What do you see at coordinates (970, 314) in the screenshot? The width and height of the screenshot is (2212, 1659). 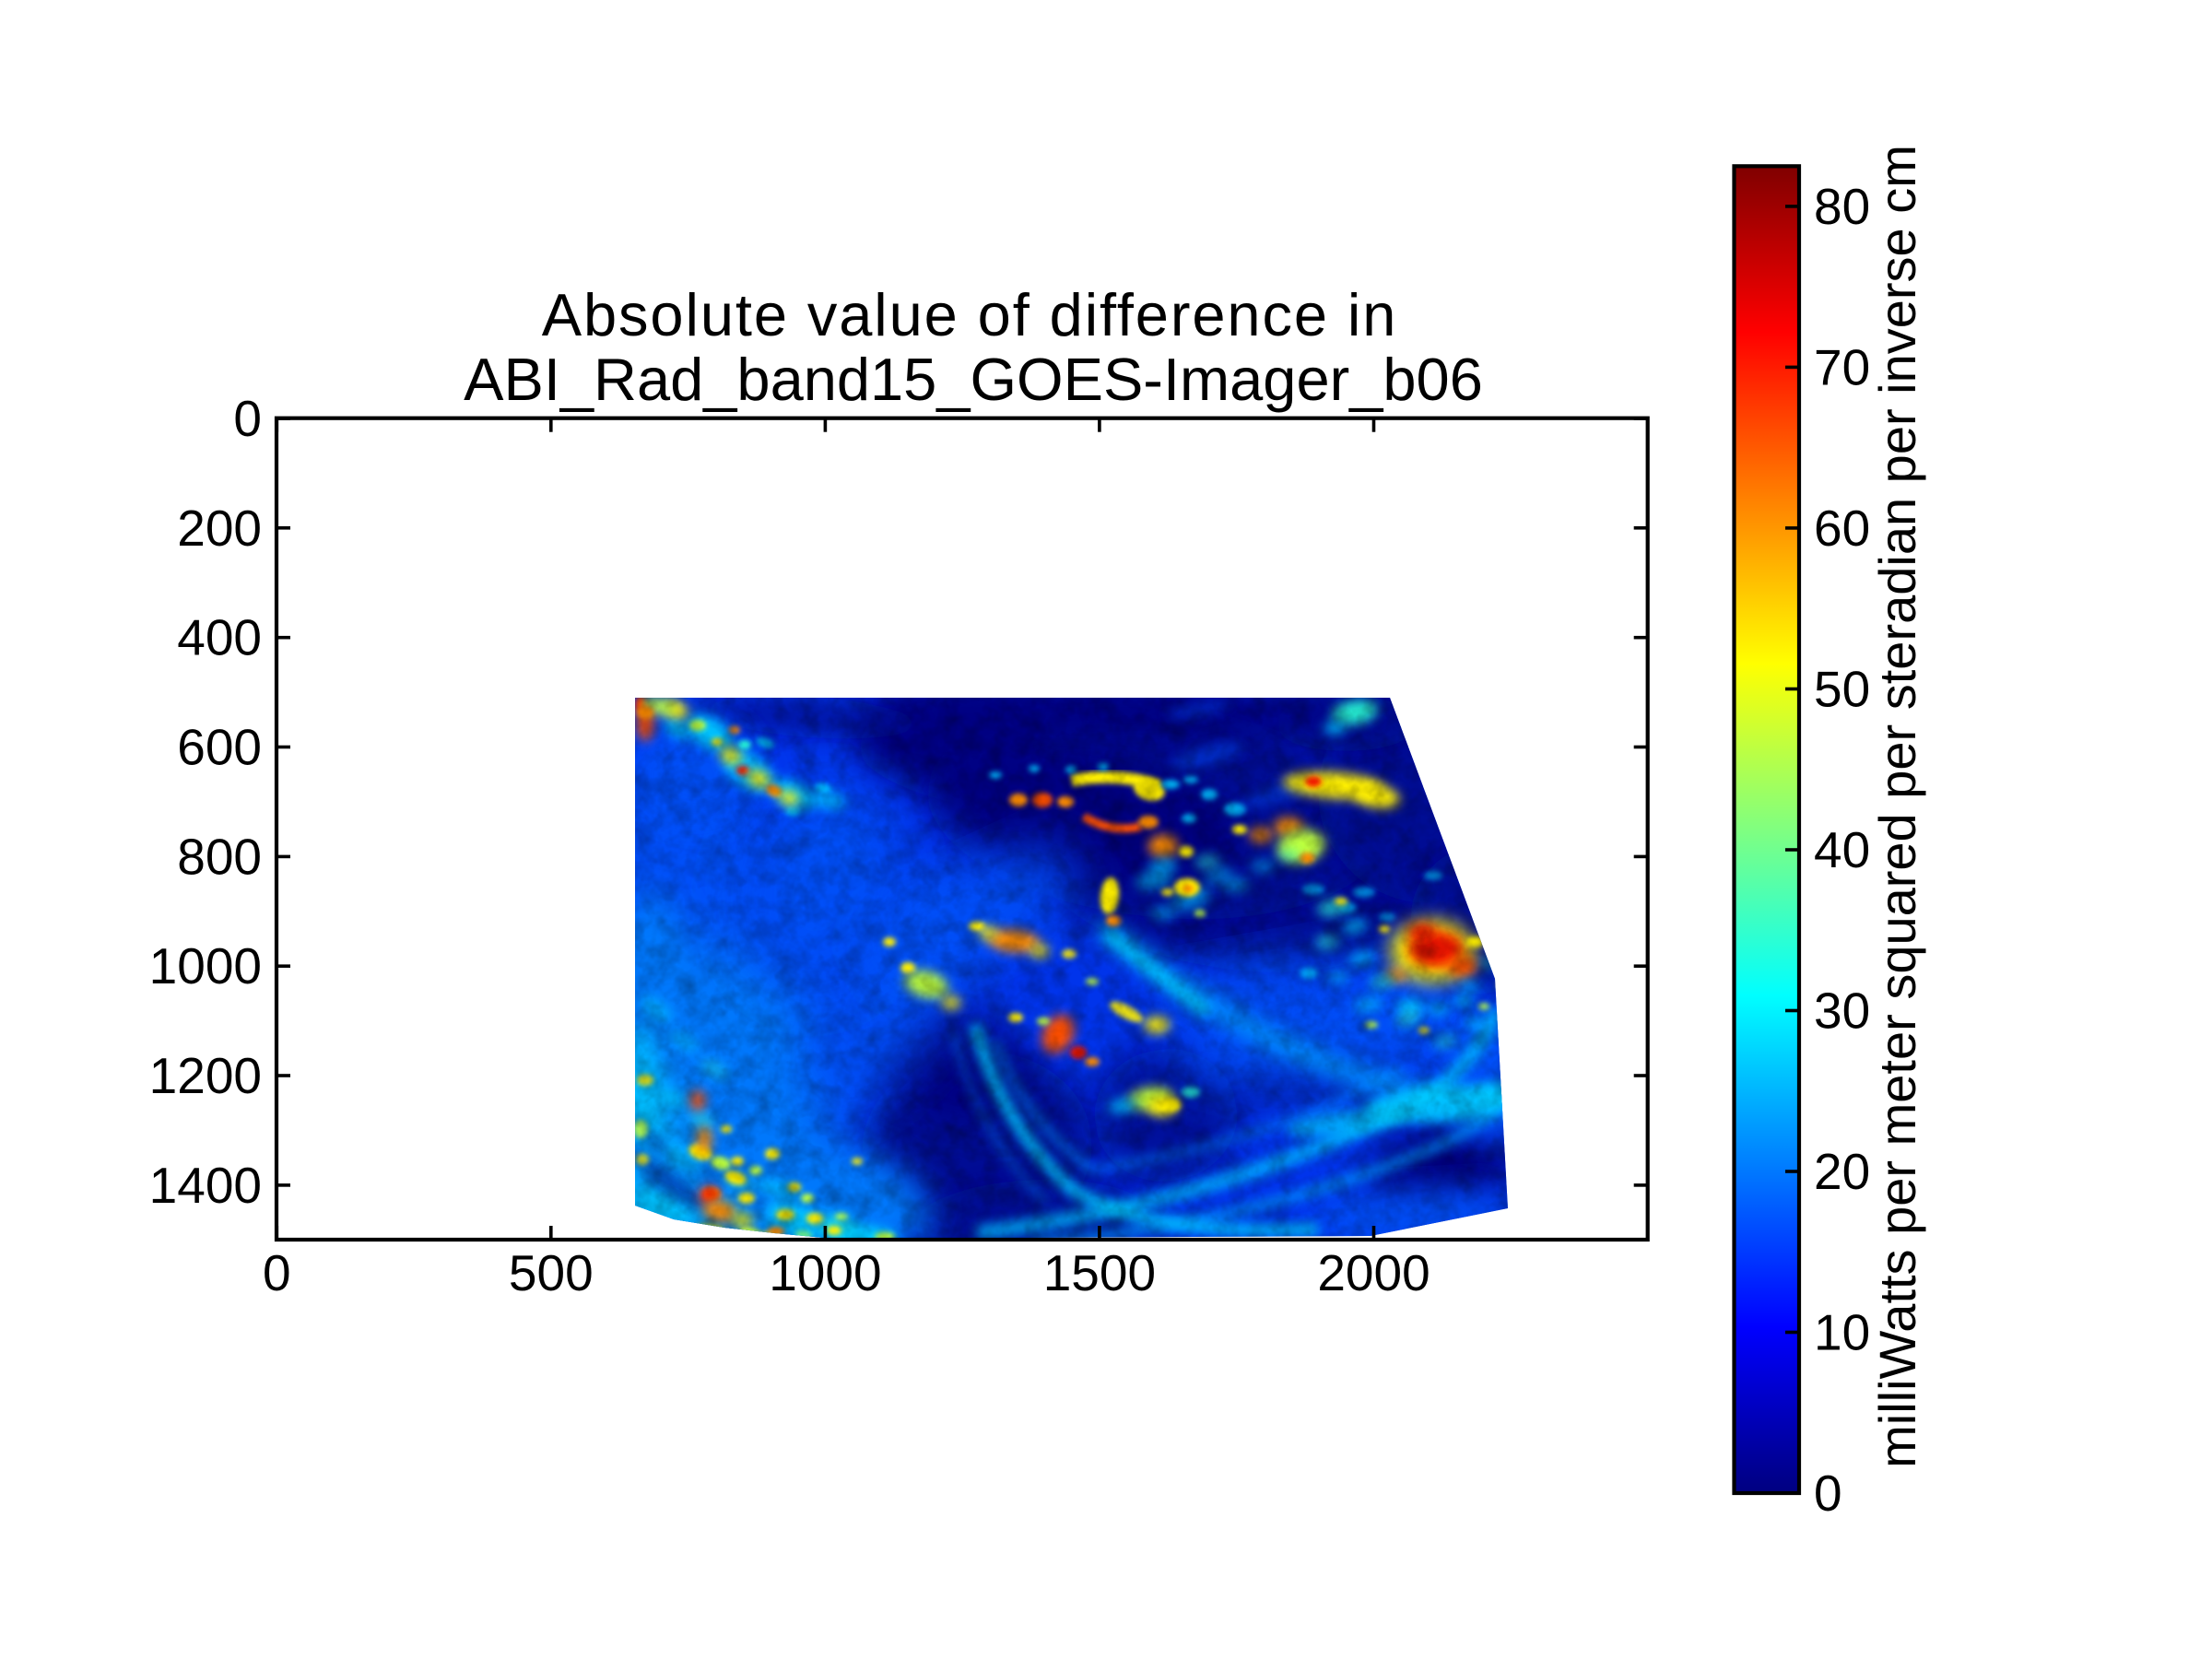 I see `svg-text:Absolute value of difference i: Absolute value of difference in` at bounding box center [970, 314].